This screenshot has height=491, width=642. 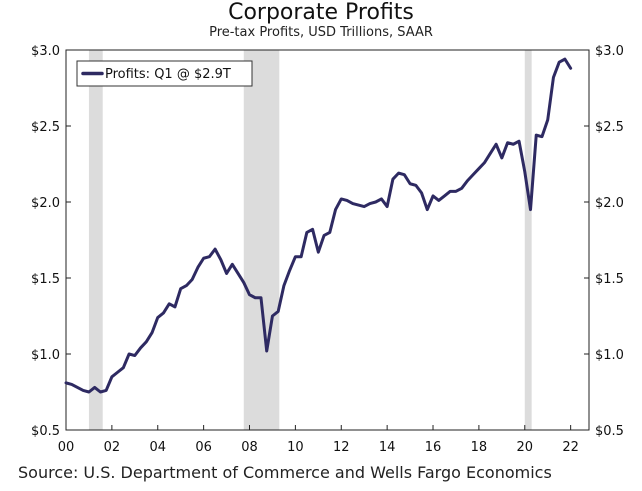 What do you see at coordinates (321, 12) in the screenshot?
I see `chart-title: Corporate Profits` at bounding box center [321, 12].